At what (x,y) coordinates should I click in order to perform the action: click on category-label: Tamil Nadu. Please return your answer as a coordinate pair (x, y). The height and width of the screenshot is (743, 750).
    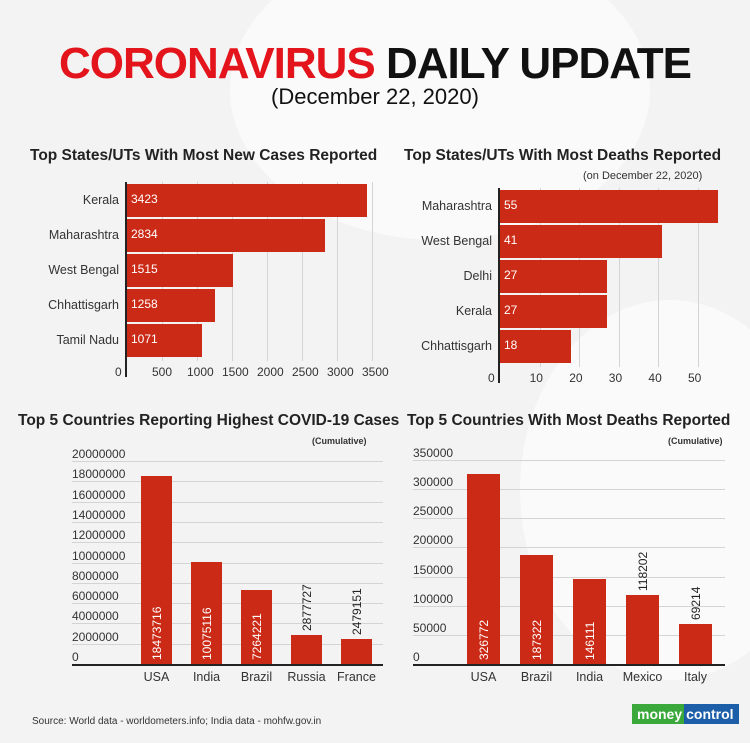
    Looking at the image, I should click on (87, 340).